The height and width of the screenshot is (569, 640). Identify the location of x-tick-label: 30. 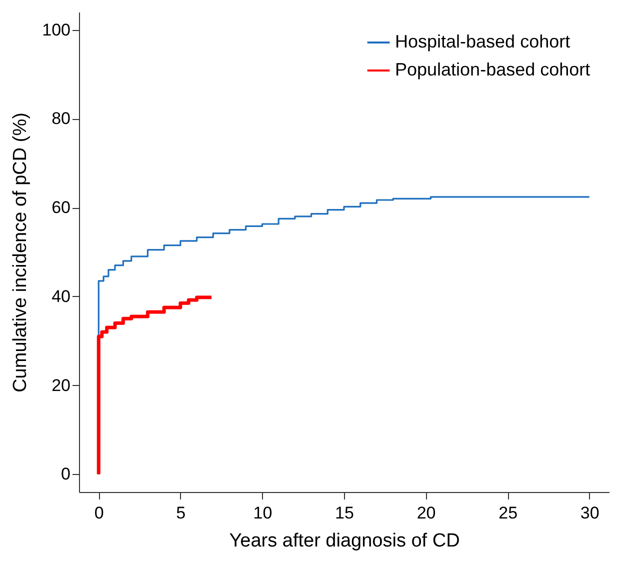
(590, 513).